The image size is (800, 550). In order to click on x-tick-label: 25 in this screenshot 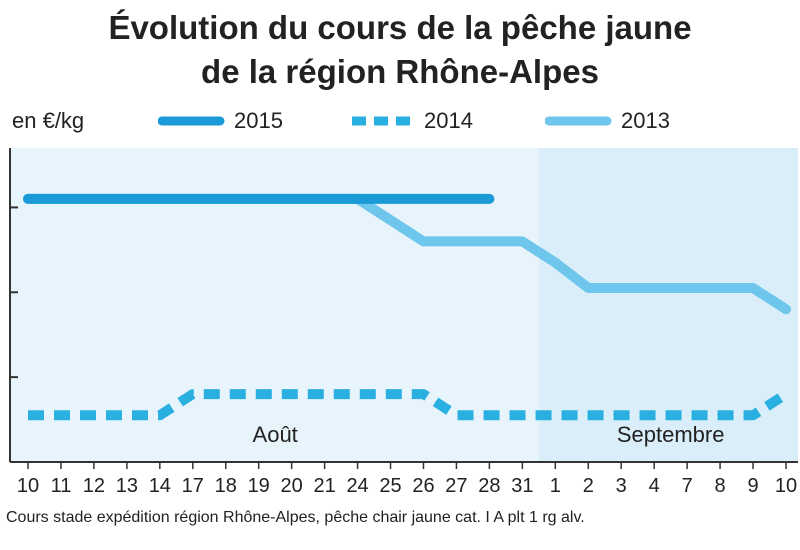, I will do `click(390, 486)`.